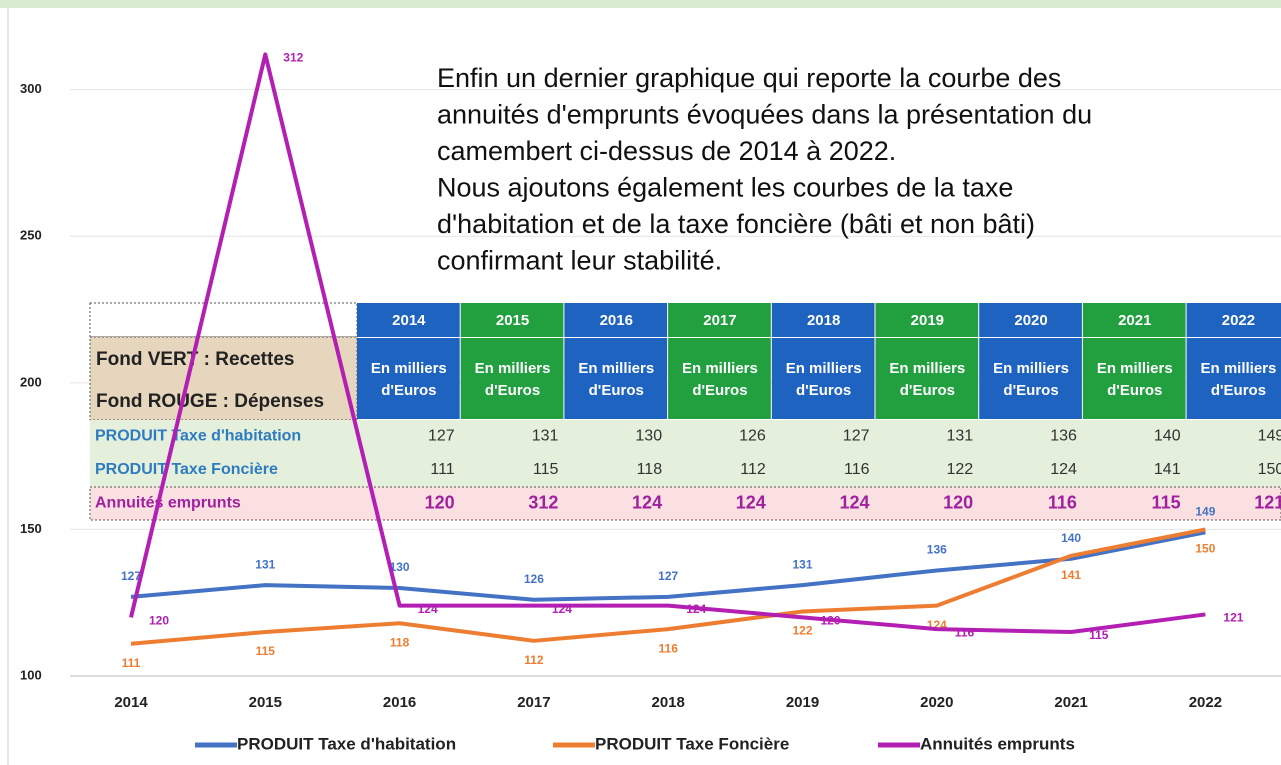 This screenshot has height=765, width=1281. Describe the element at coordinates (857, 469) in the screenshot. I see `table-value: 116` at that location.